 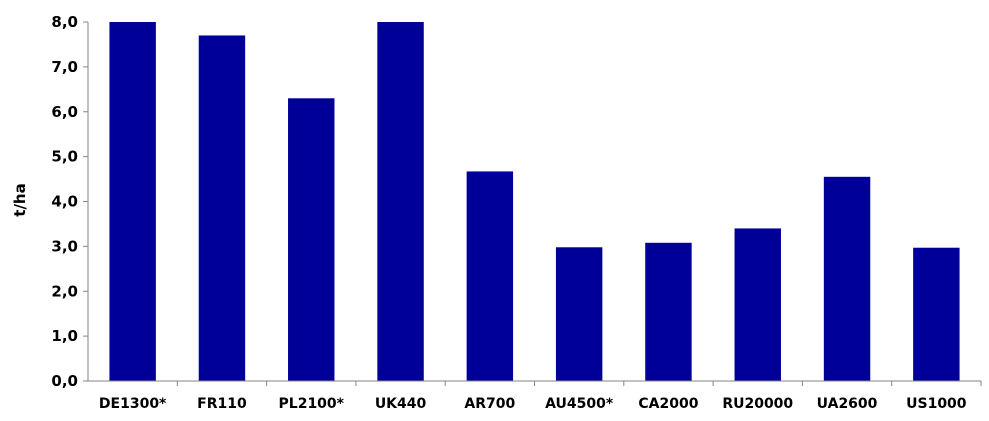 What do you see at coordinates (64, 157) in the screenshot?
I see `y-tick-label: 5,0` at bounding box center [64, 157].